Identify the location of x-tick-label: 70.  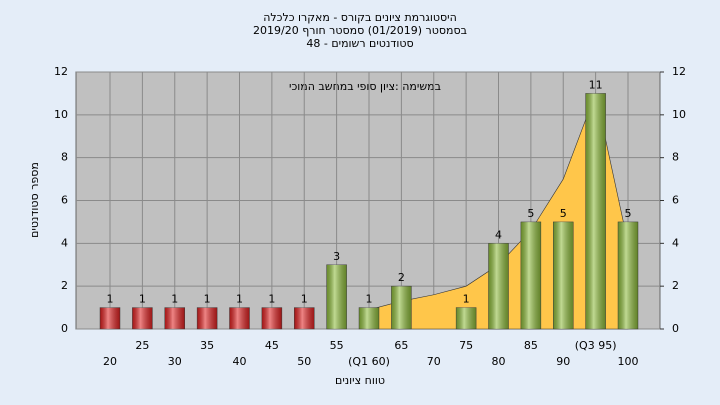
(434, 361).